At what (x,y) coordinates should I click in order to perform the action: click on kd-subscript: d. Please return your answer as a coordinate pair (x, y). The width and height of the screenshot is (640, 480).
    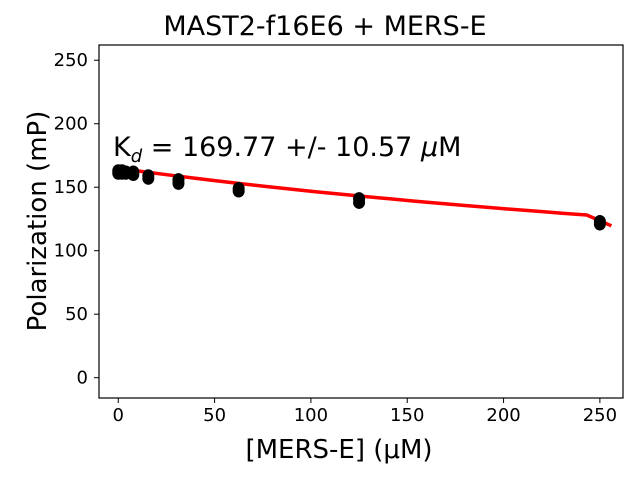
    Looking at the image, I should click on (137, 156).